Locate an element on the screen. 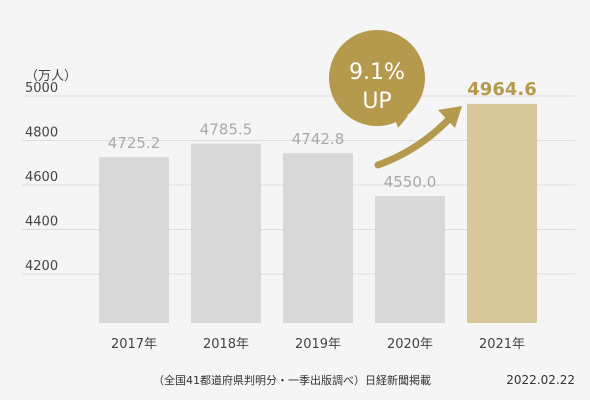 The height and width of the screenshot is (400, 590). x-category-label-2019年: 2019年 is located at coordinates (318, 344).